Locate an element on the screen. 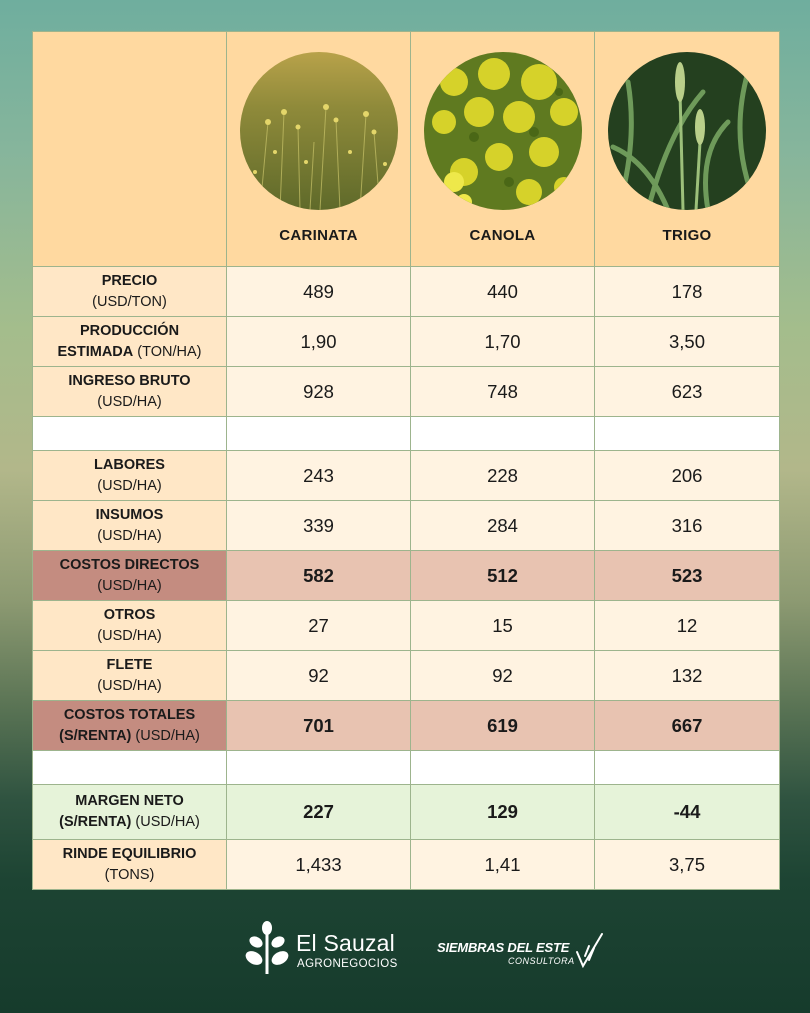 Image resolution: width=810 pixels, height=1013 pixels. el-sauzal-subtitle: AGRONEGOCIOS is located at coordinates (347, 964).